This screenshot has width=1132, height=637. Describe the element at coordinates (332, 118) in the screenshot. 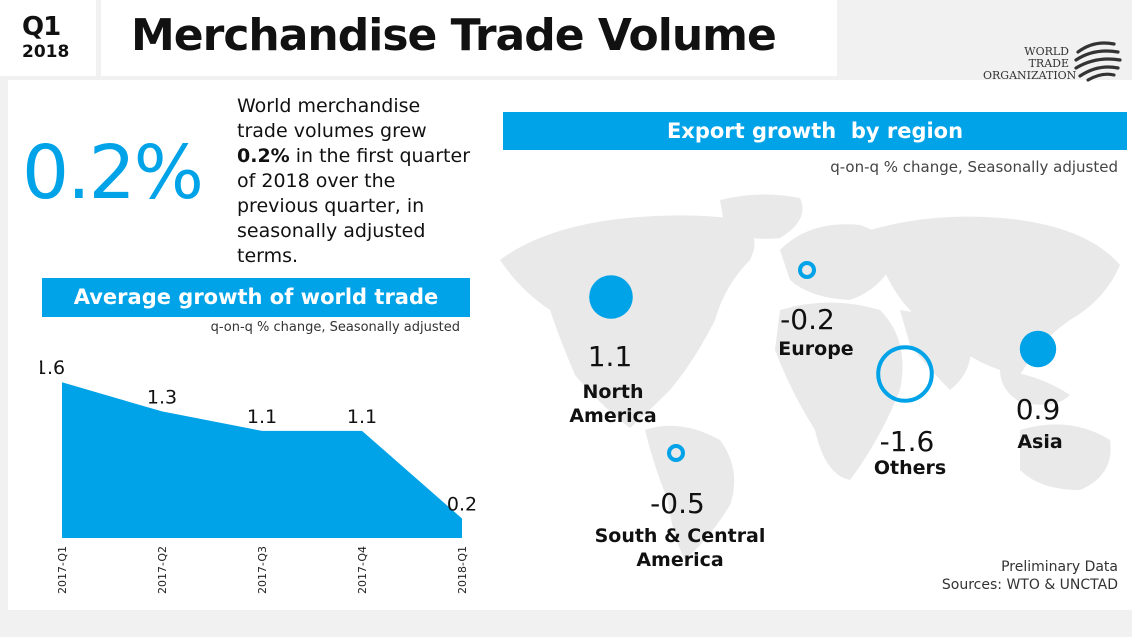

I see `desc-text-1: World merchandise trade volumes grew` at that location.